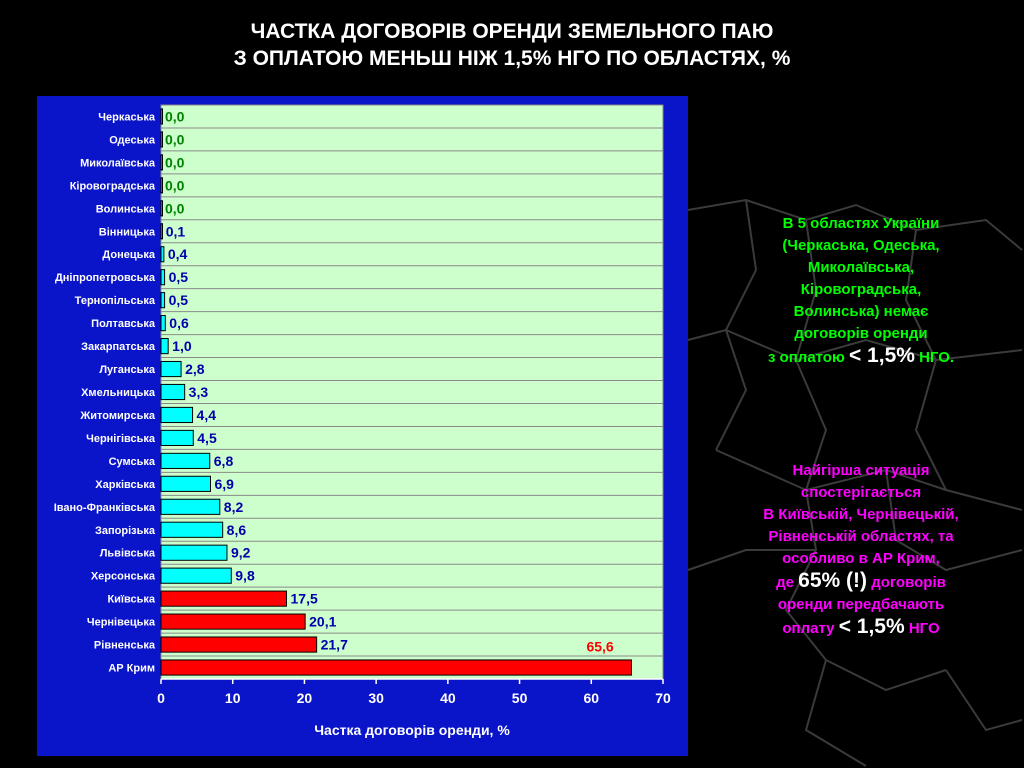 Image resolution: width=1024 pixels, height=768 pixels. Describe the element at coordinates (861, 582) in the screenshot. I see `note2-line: де 65% (!) договорів` at that location.